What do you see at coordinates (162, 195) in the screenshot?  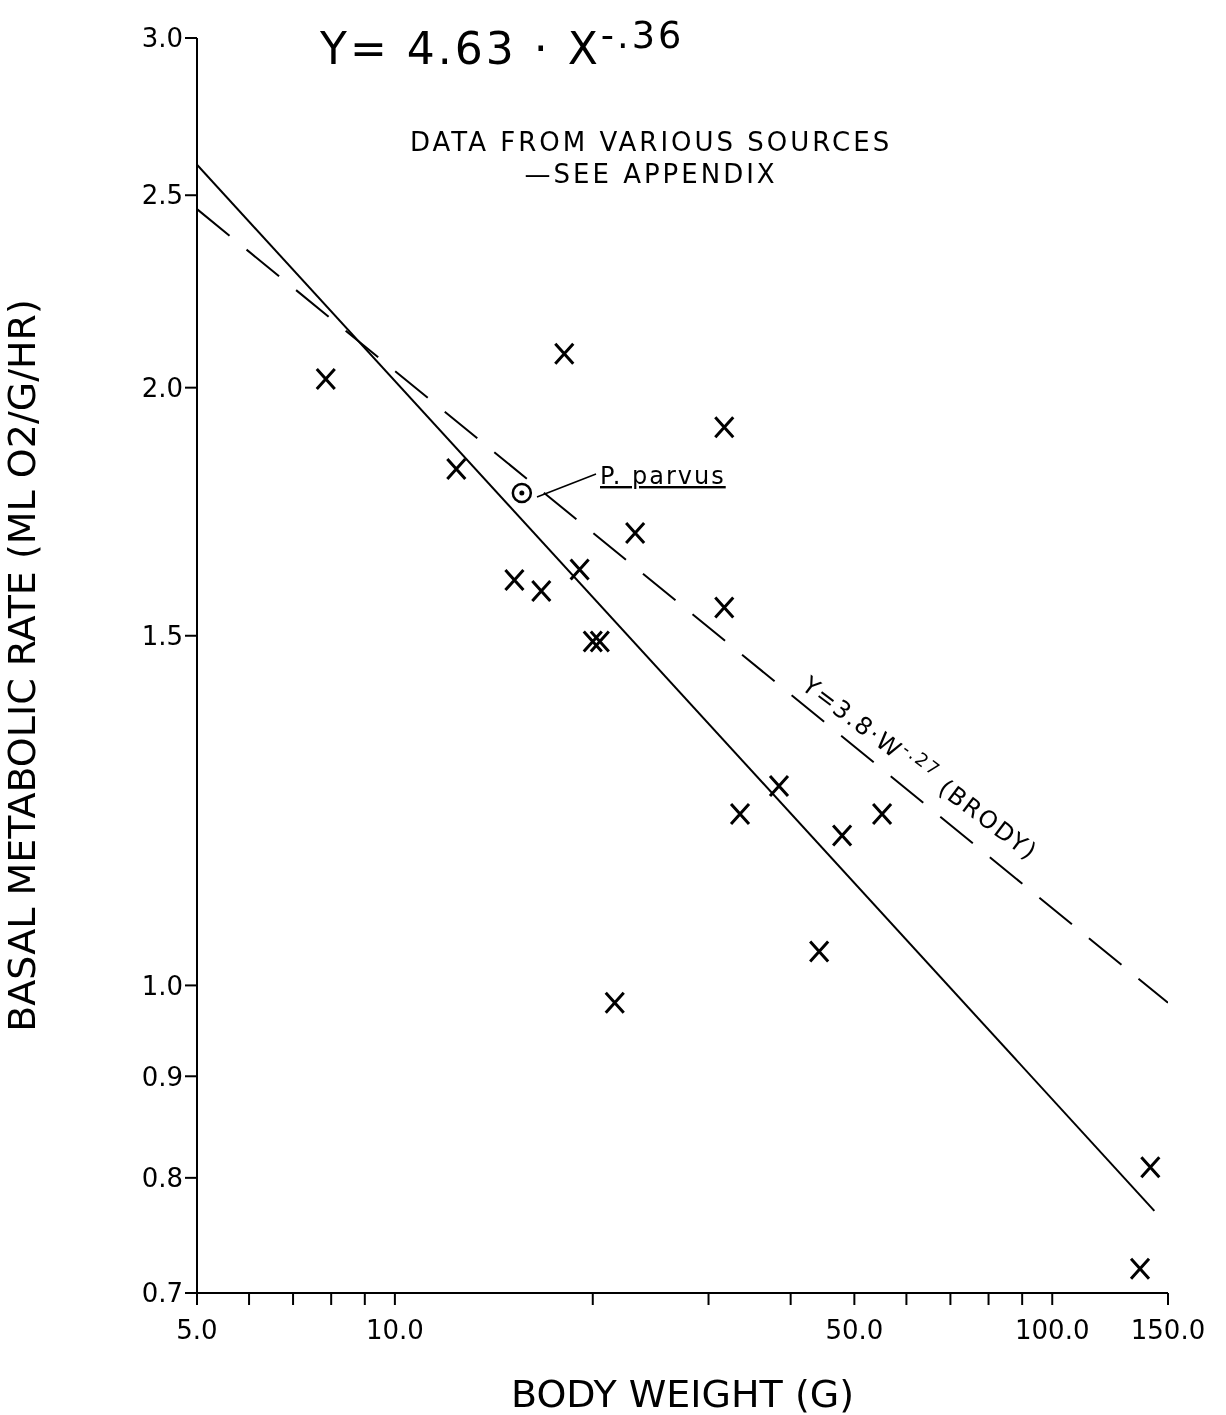 I see `y-tick-label: 2.5` at bounding box center [162, 195].